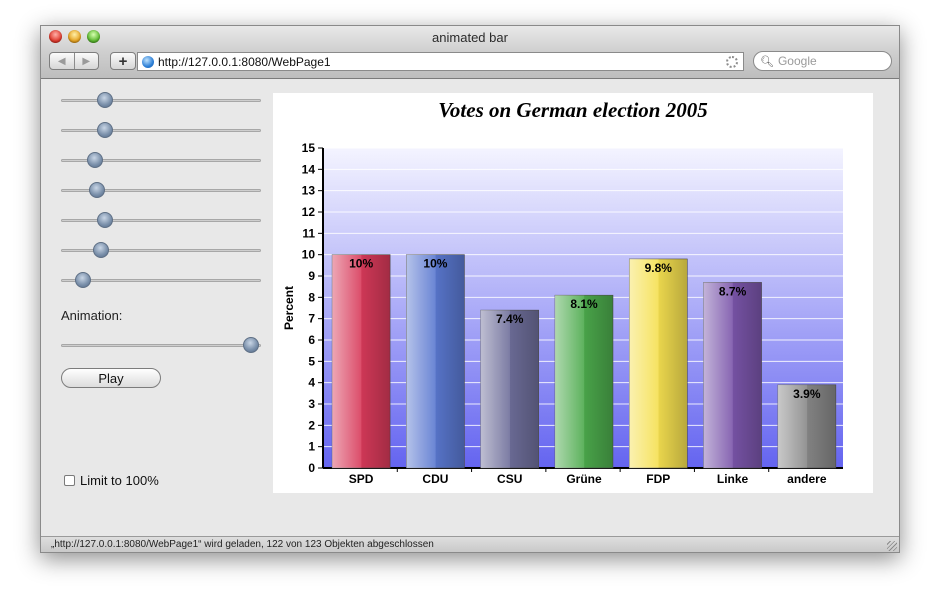 This screenshot has width=940, height=608. I want to click on x-tick-label: Linke, so click(733, 479).